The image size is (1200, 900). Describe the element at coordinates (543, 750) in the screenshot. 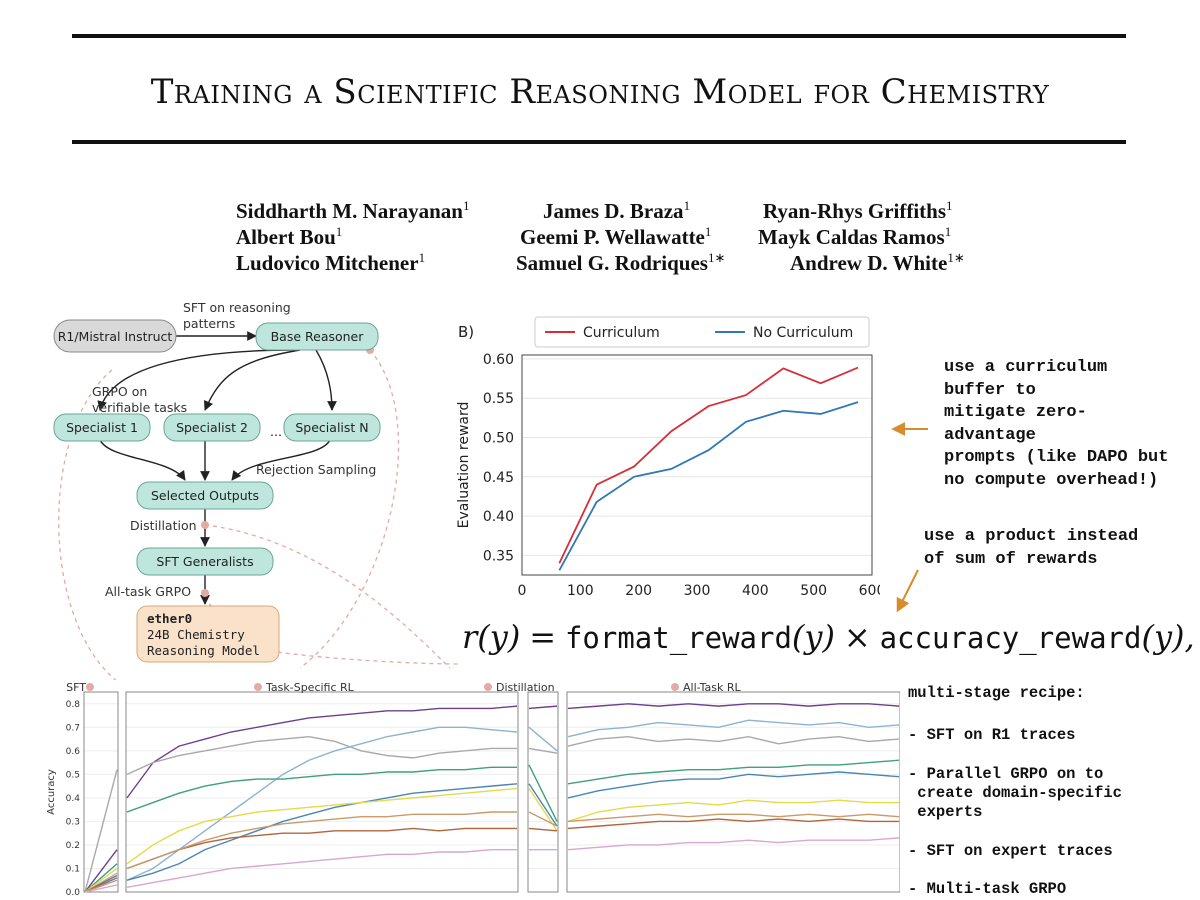

I see `series-line-grey-dist` at that location.